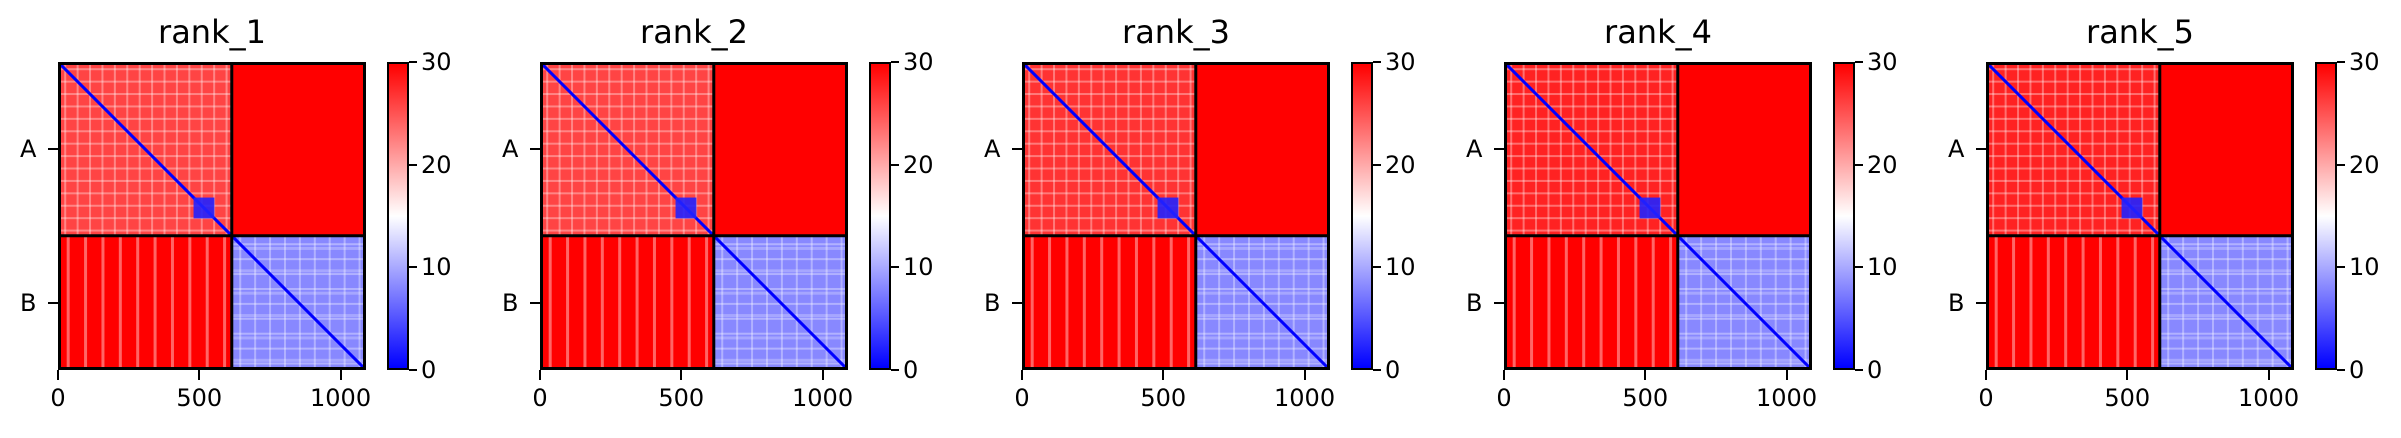  Describe the element at coordinates (1986, 375) in the screenshot. I see `x-tick` at that location.